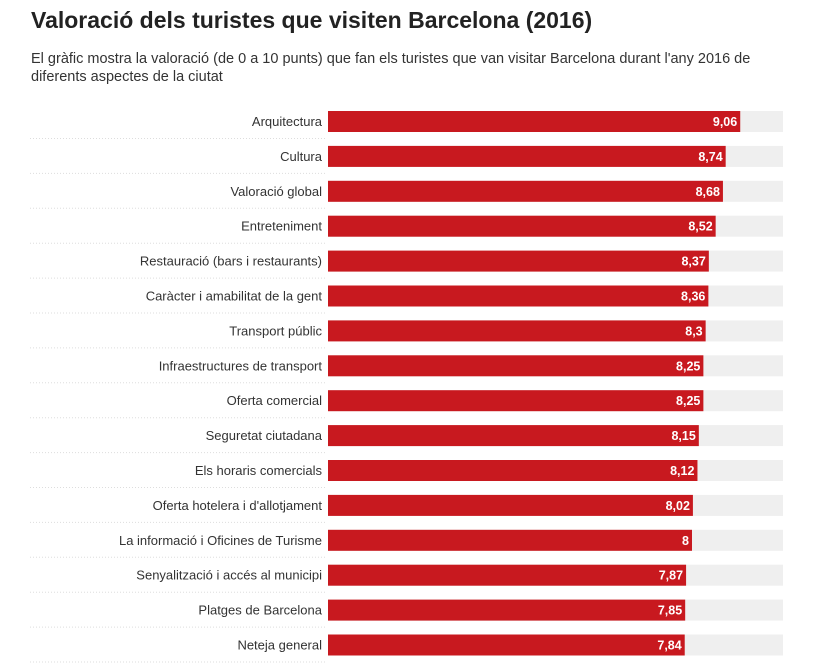  I want to click on value-label: 8,3, so click(693, 331).